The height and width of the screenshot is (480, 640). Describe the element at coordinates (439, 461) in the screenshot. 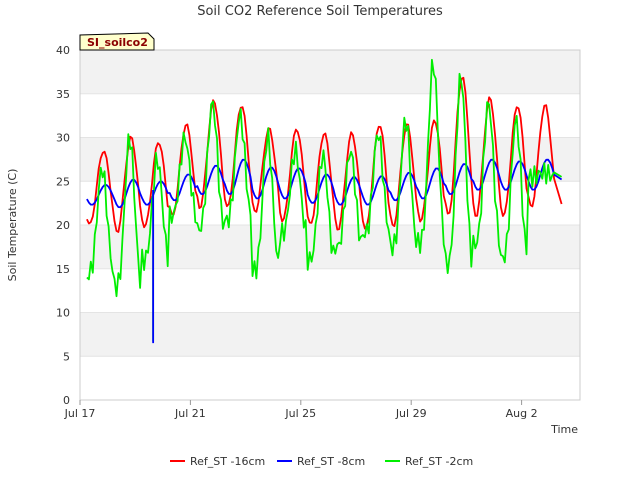

I see `legend-label: Ref_ST -2cm` at that location.